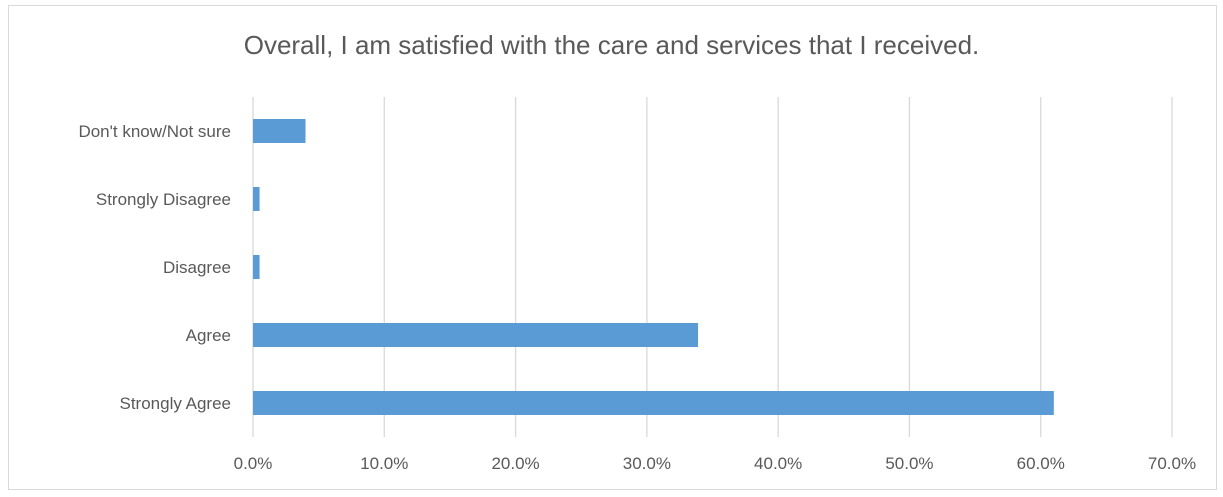 Image resolution: width=1223 pixels, height=497 pixels. What do you see at coordinates (163, 199) in the screenshot?
I see `y-category-label-1: Strongly Disagree` at bounding box center [163, 199].